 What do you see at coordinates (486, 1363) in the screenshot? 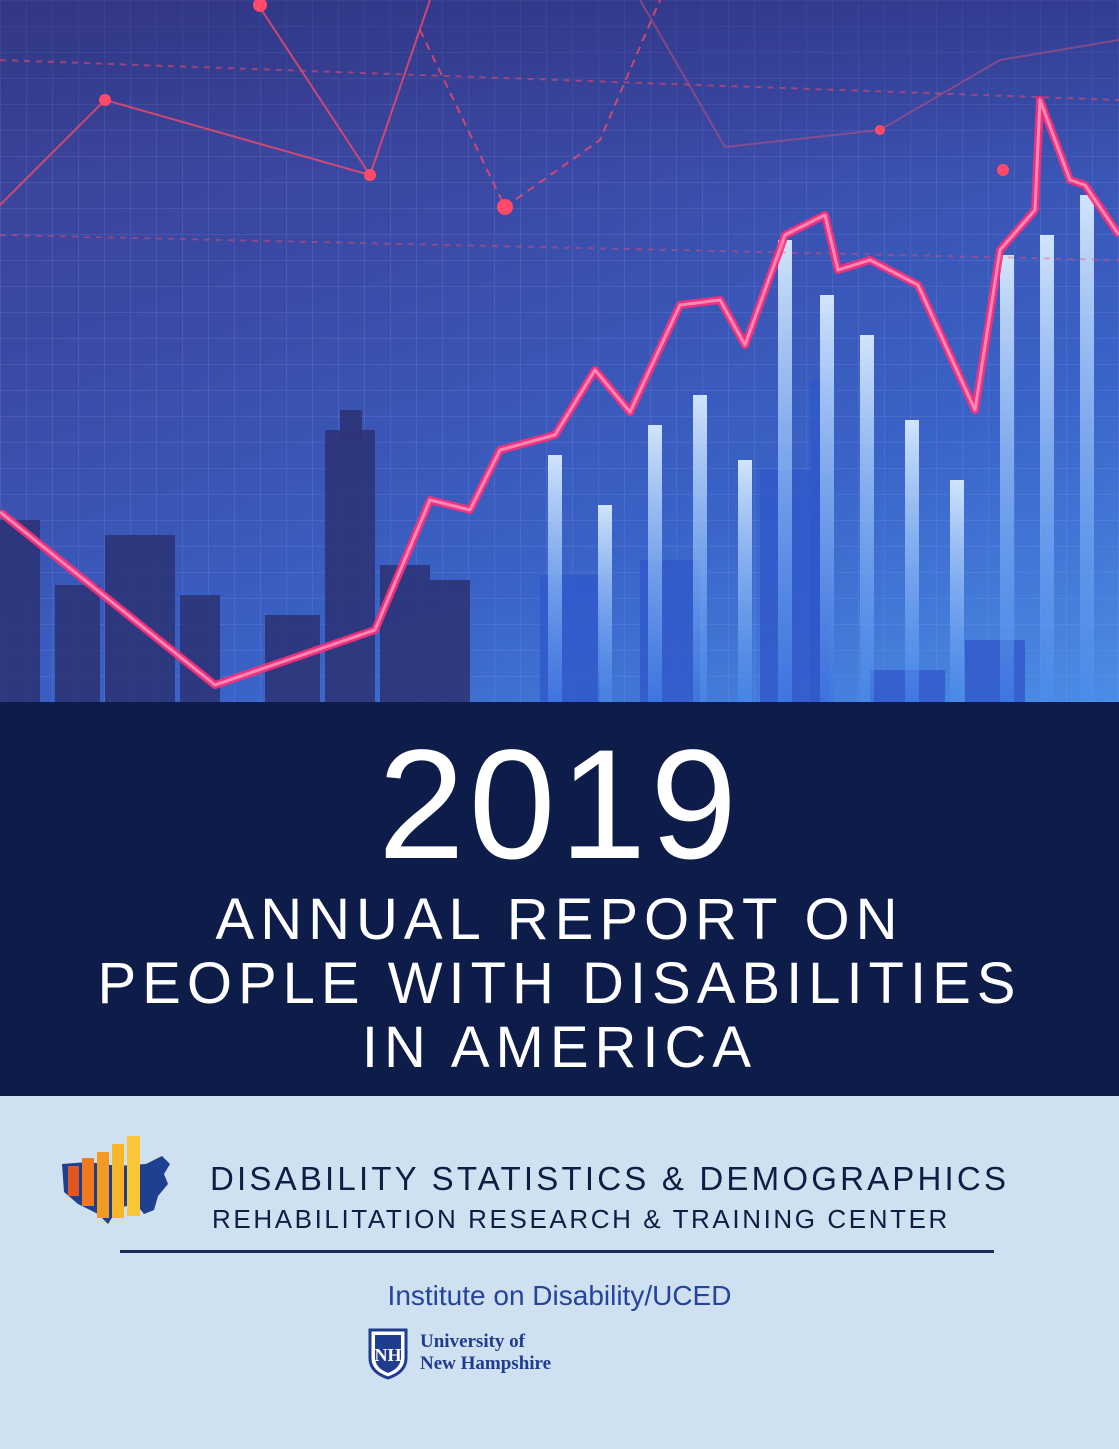
I see `university-name-line-2: New Hampshire` at bounding box center [486, 1363].